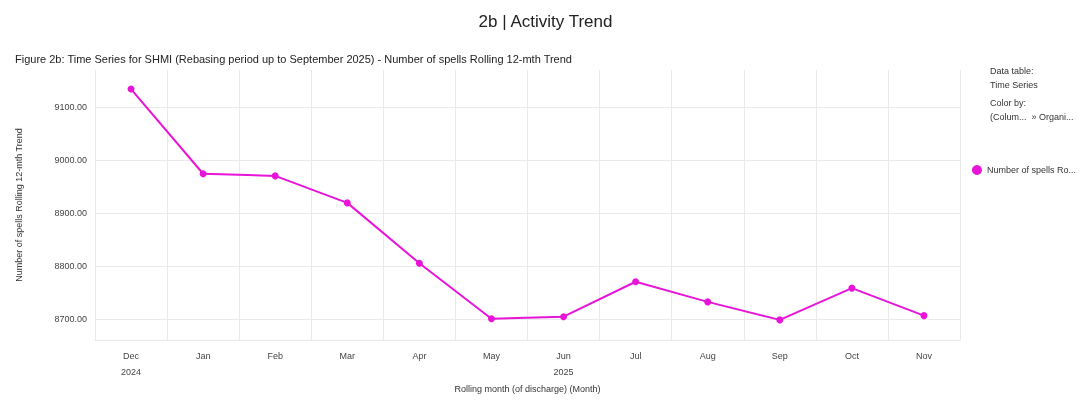  Describe the element at coordinates (527, 389) in the screenshot. I see `x-axis-title: Rolling month (of discharge) (Month)` at that location.